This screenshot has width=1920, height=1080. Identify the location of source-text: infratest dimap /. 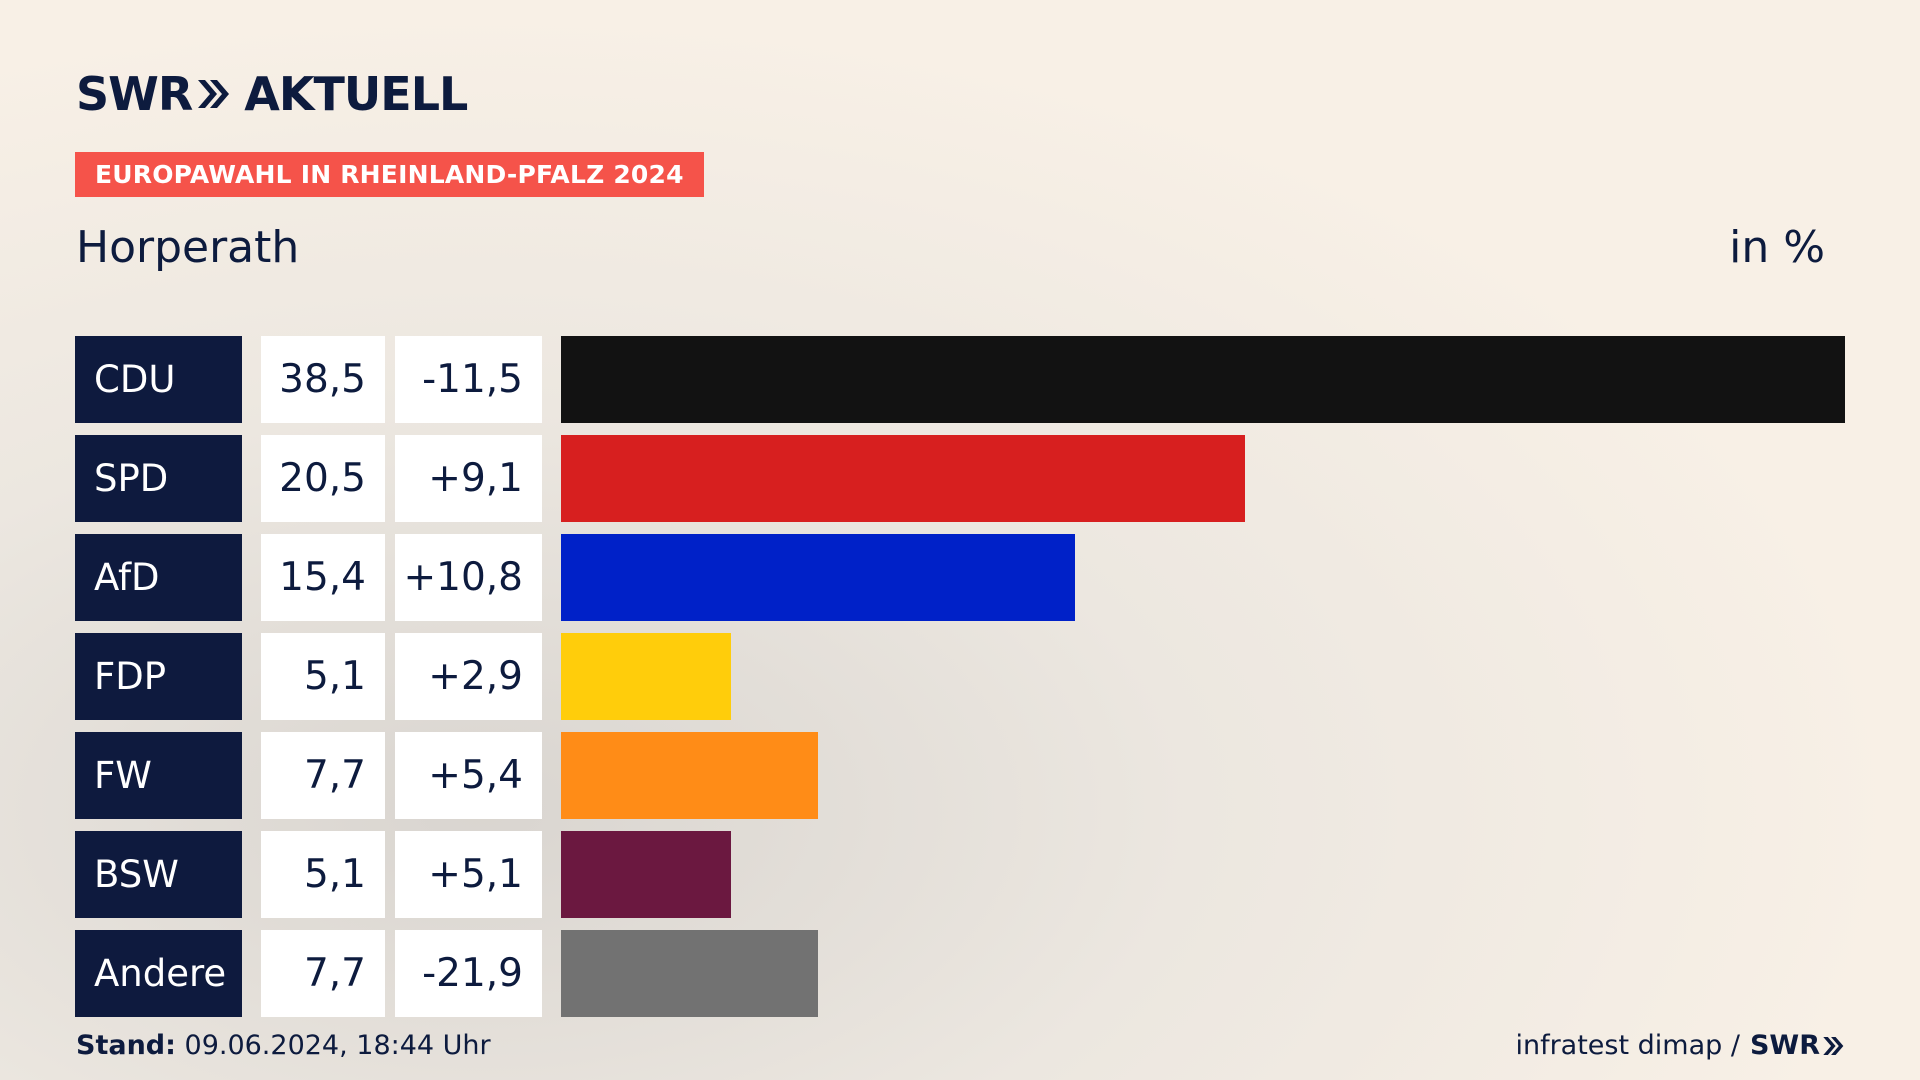
(1627, 1045).